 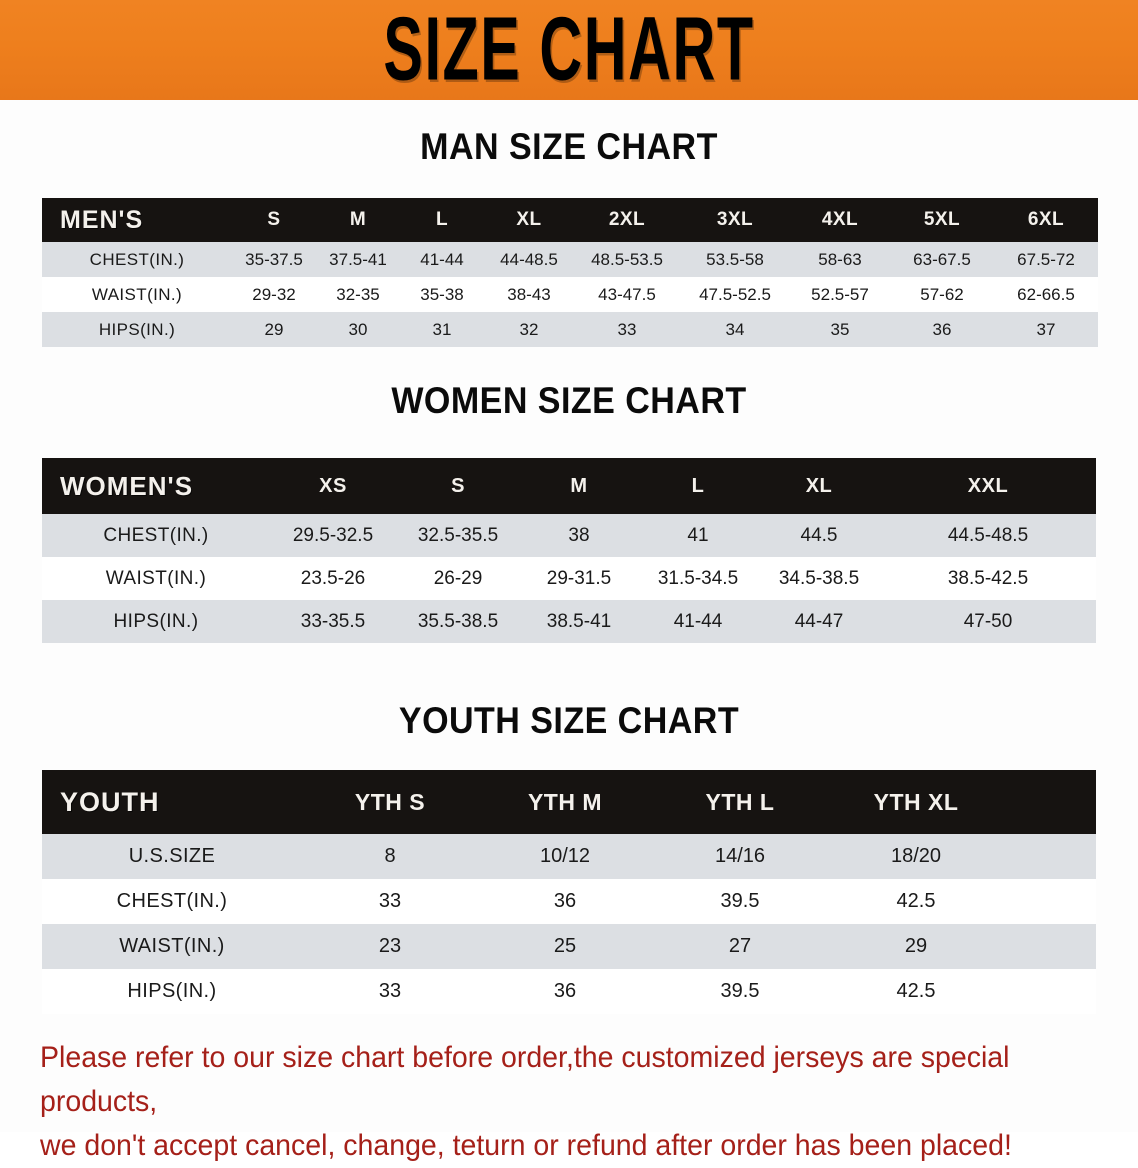 What do you see at coordinates (569, 946) in the screenshot?
I see `table-row: WAIST(IN.) 23 25 27 29` at bounding box center [569, 946].